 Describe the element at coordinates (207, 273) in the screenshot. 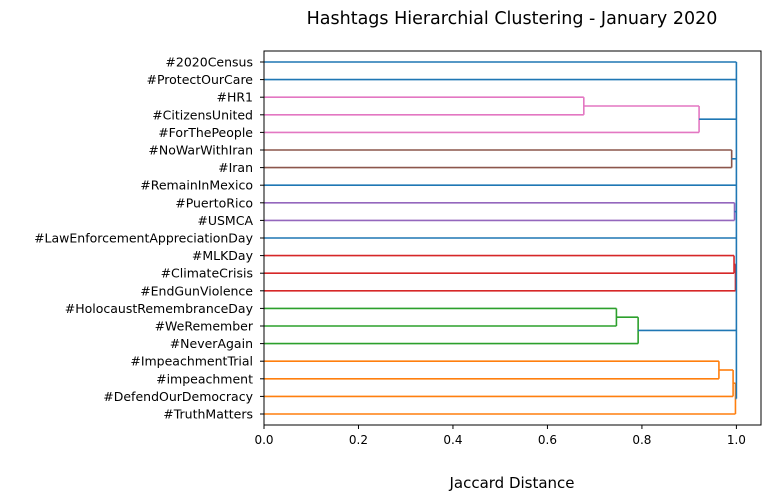

I see `leaf-label: #ClimateCrisis` at that location.